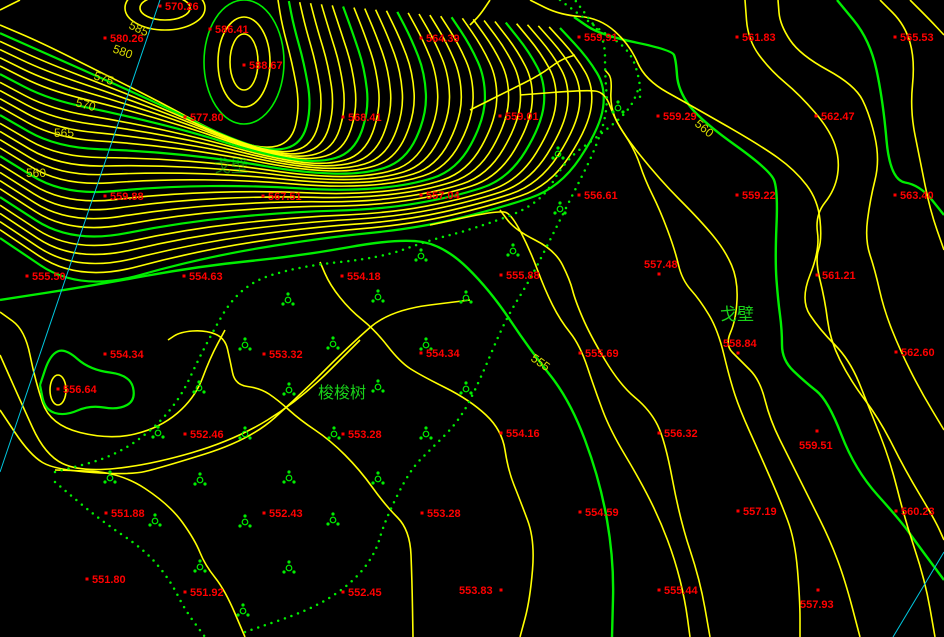  Describe the element at coordinates (740, 346) in the screenshot. I see `elevation-point: 558.84` at that location.